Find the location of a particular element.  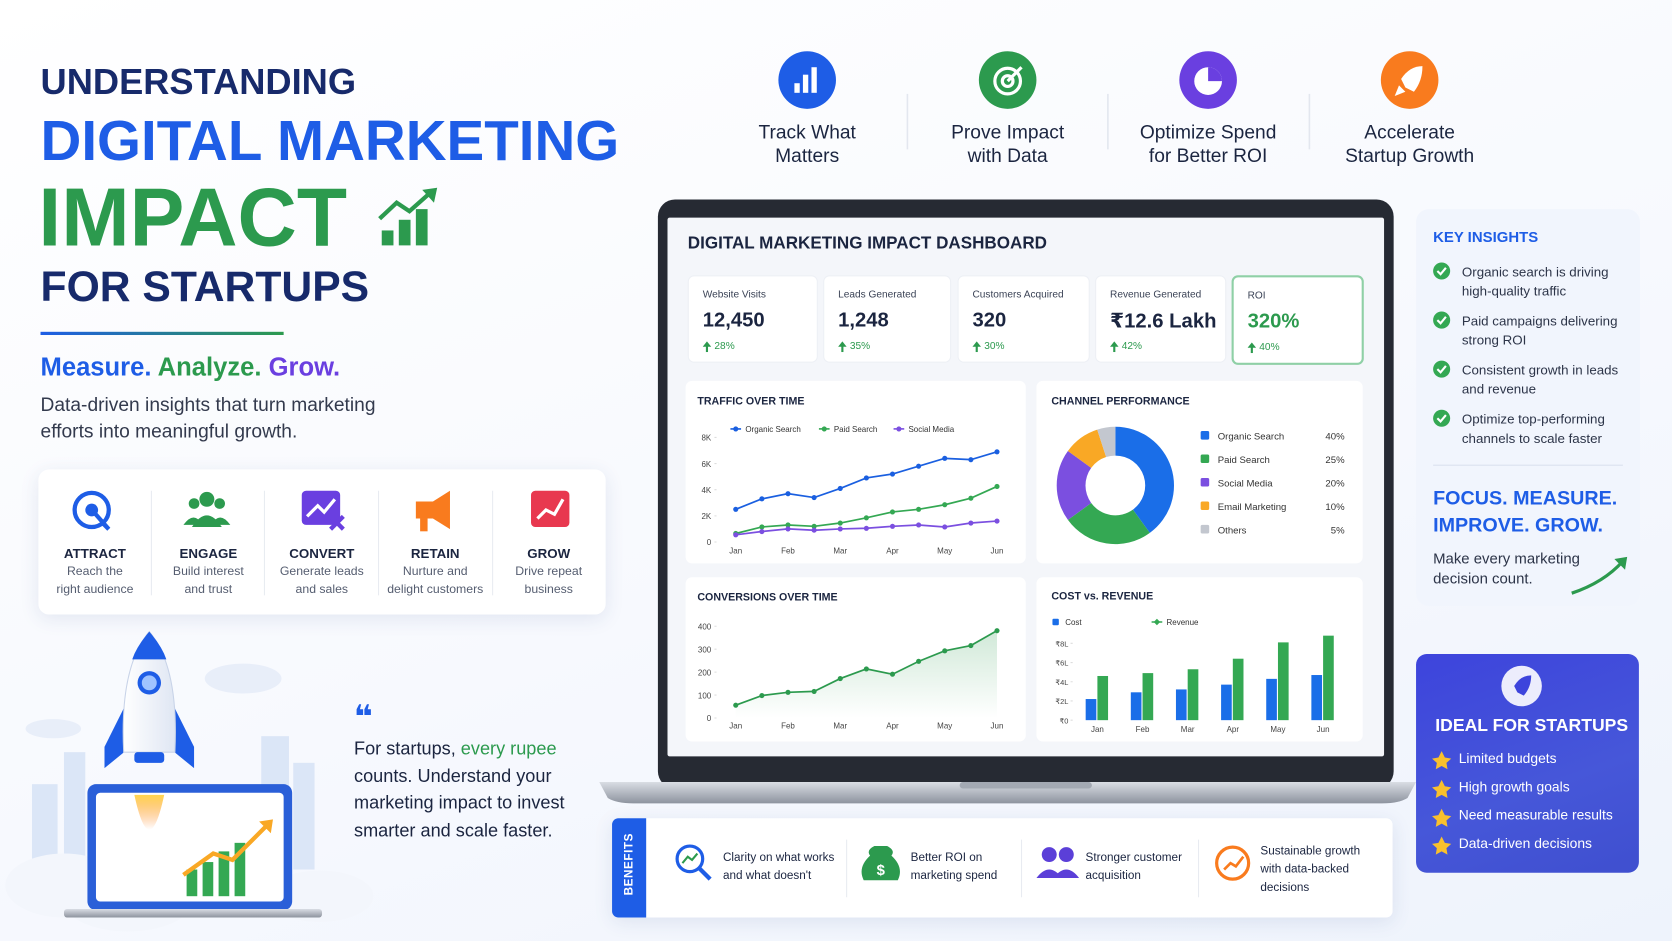

kpi-label: Leads Generated is located at coordinates (877, 295).